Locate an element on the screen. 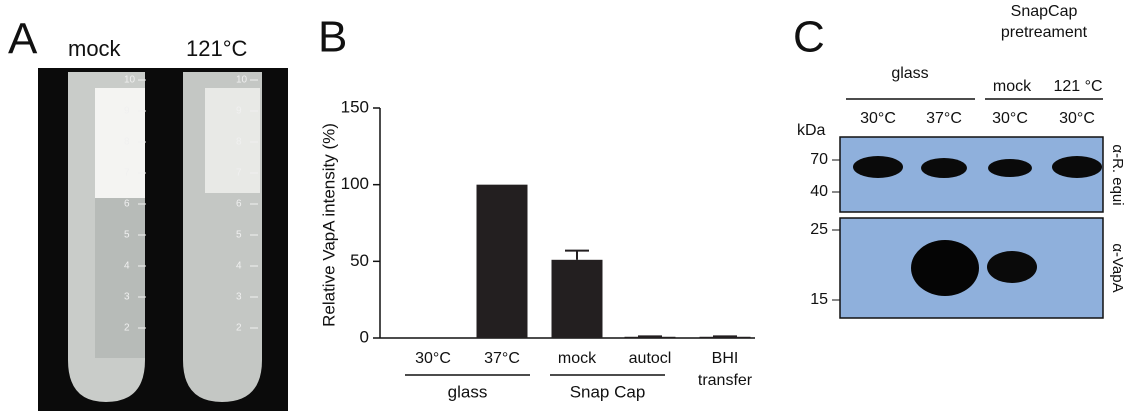  x-tick-label: BHI transfer is located at coordinates (725, 369).